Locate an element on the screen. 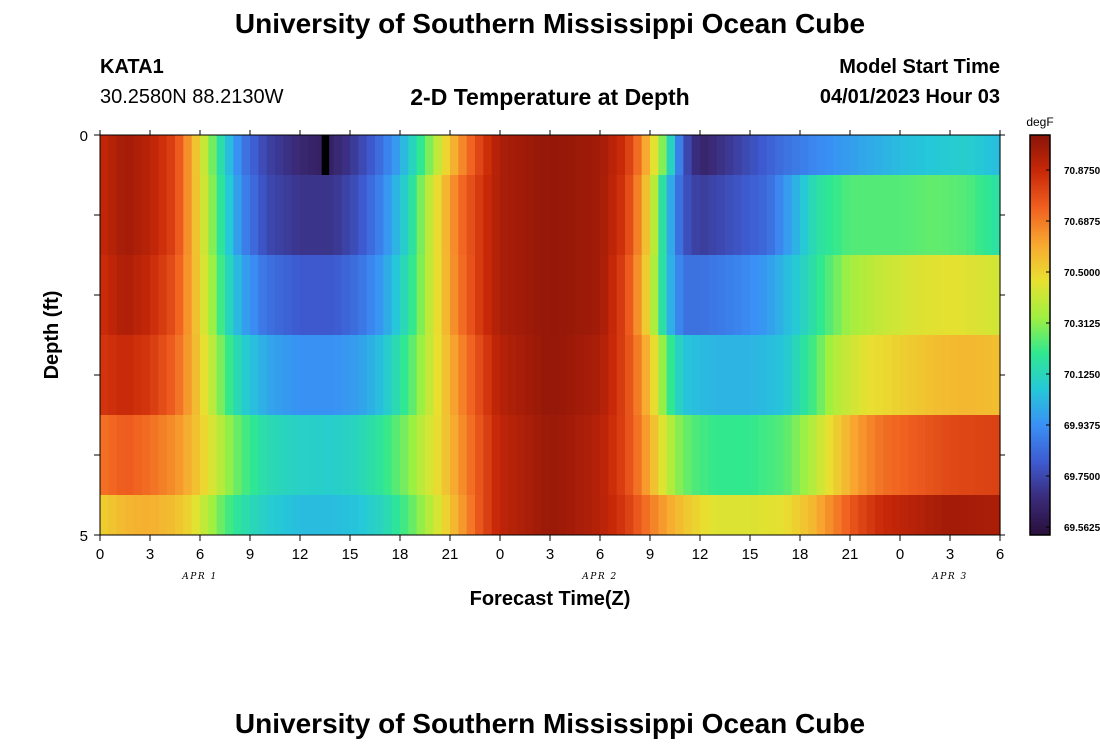 The height and width of the screenshot is (750, 1100). x-tick-label: 18 is located at coordinates (800, 554).